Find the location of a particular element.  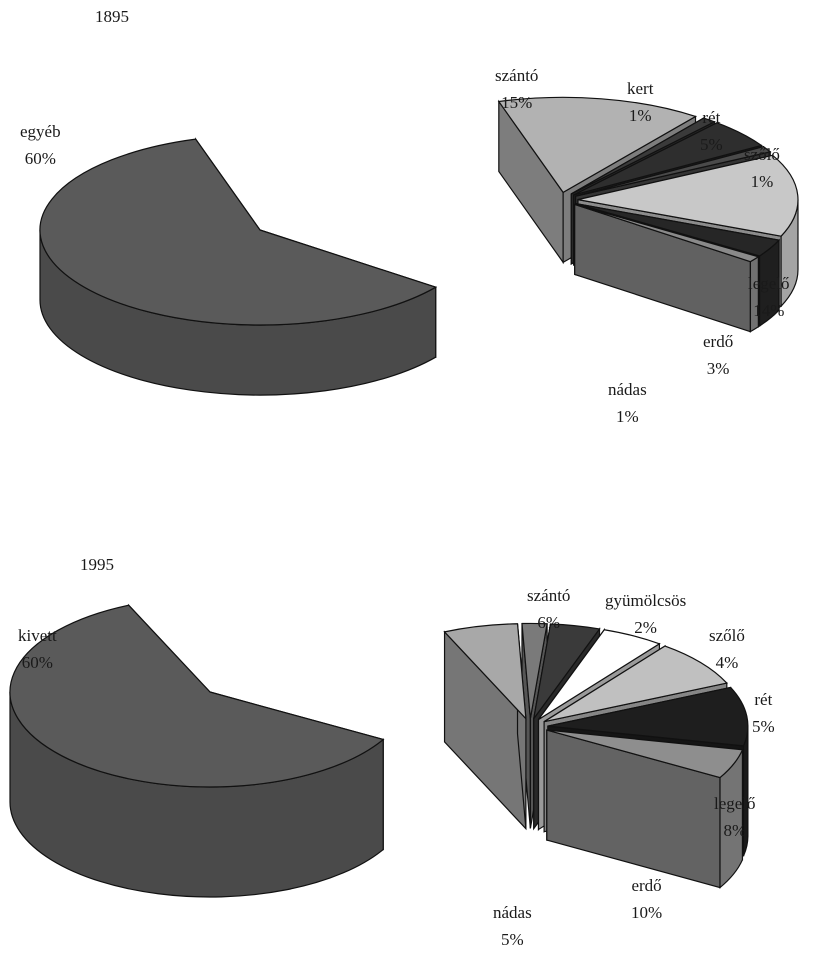

slice-label-legelo: legelő 14% is located at coordinates (769, 297).